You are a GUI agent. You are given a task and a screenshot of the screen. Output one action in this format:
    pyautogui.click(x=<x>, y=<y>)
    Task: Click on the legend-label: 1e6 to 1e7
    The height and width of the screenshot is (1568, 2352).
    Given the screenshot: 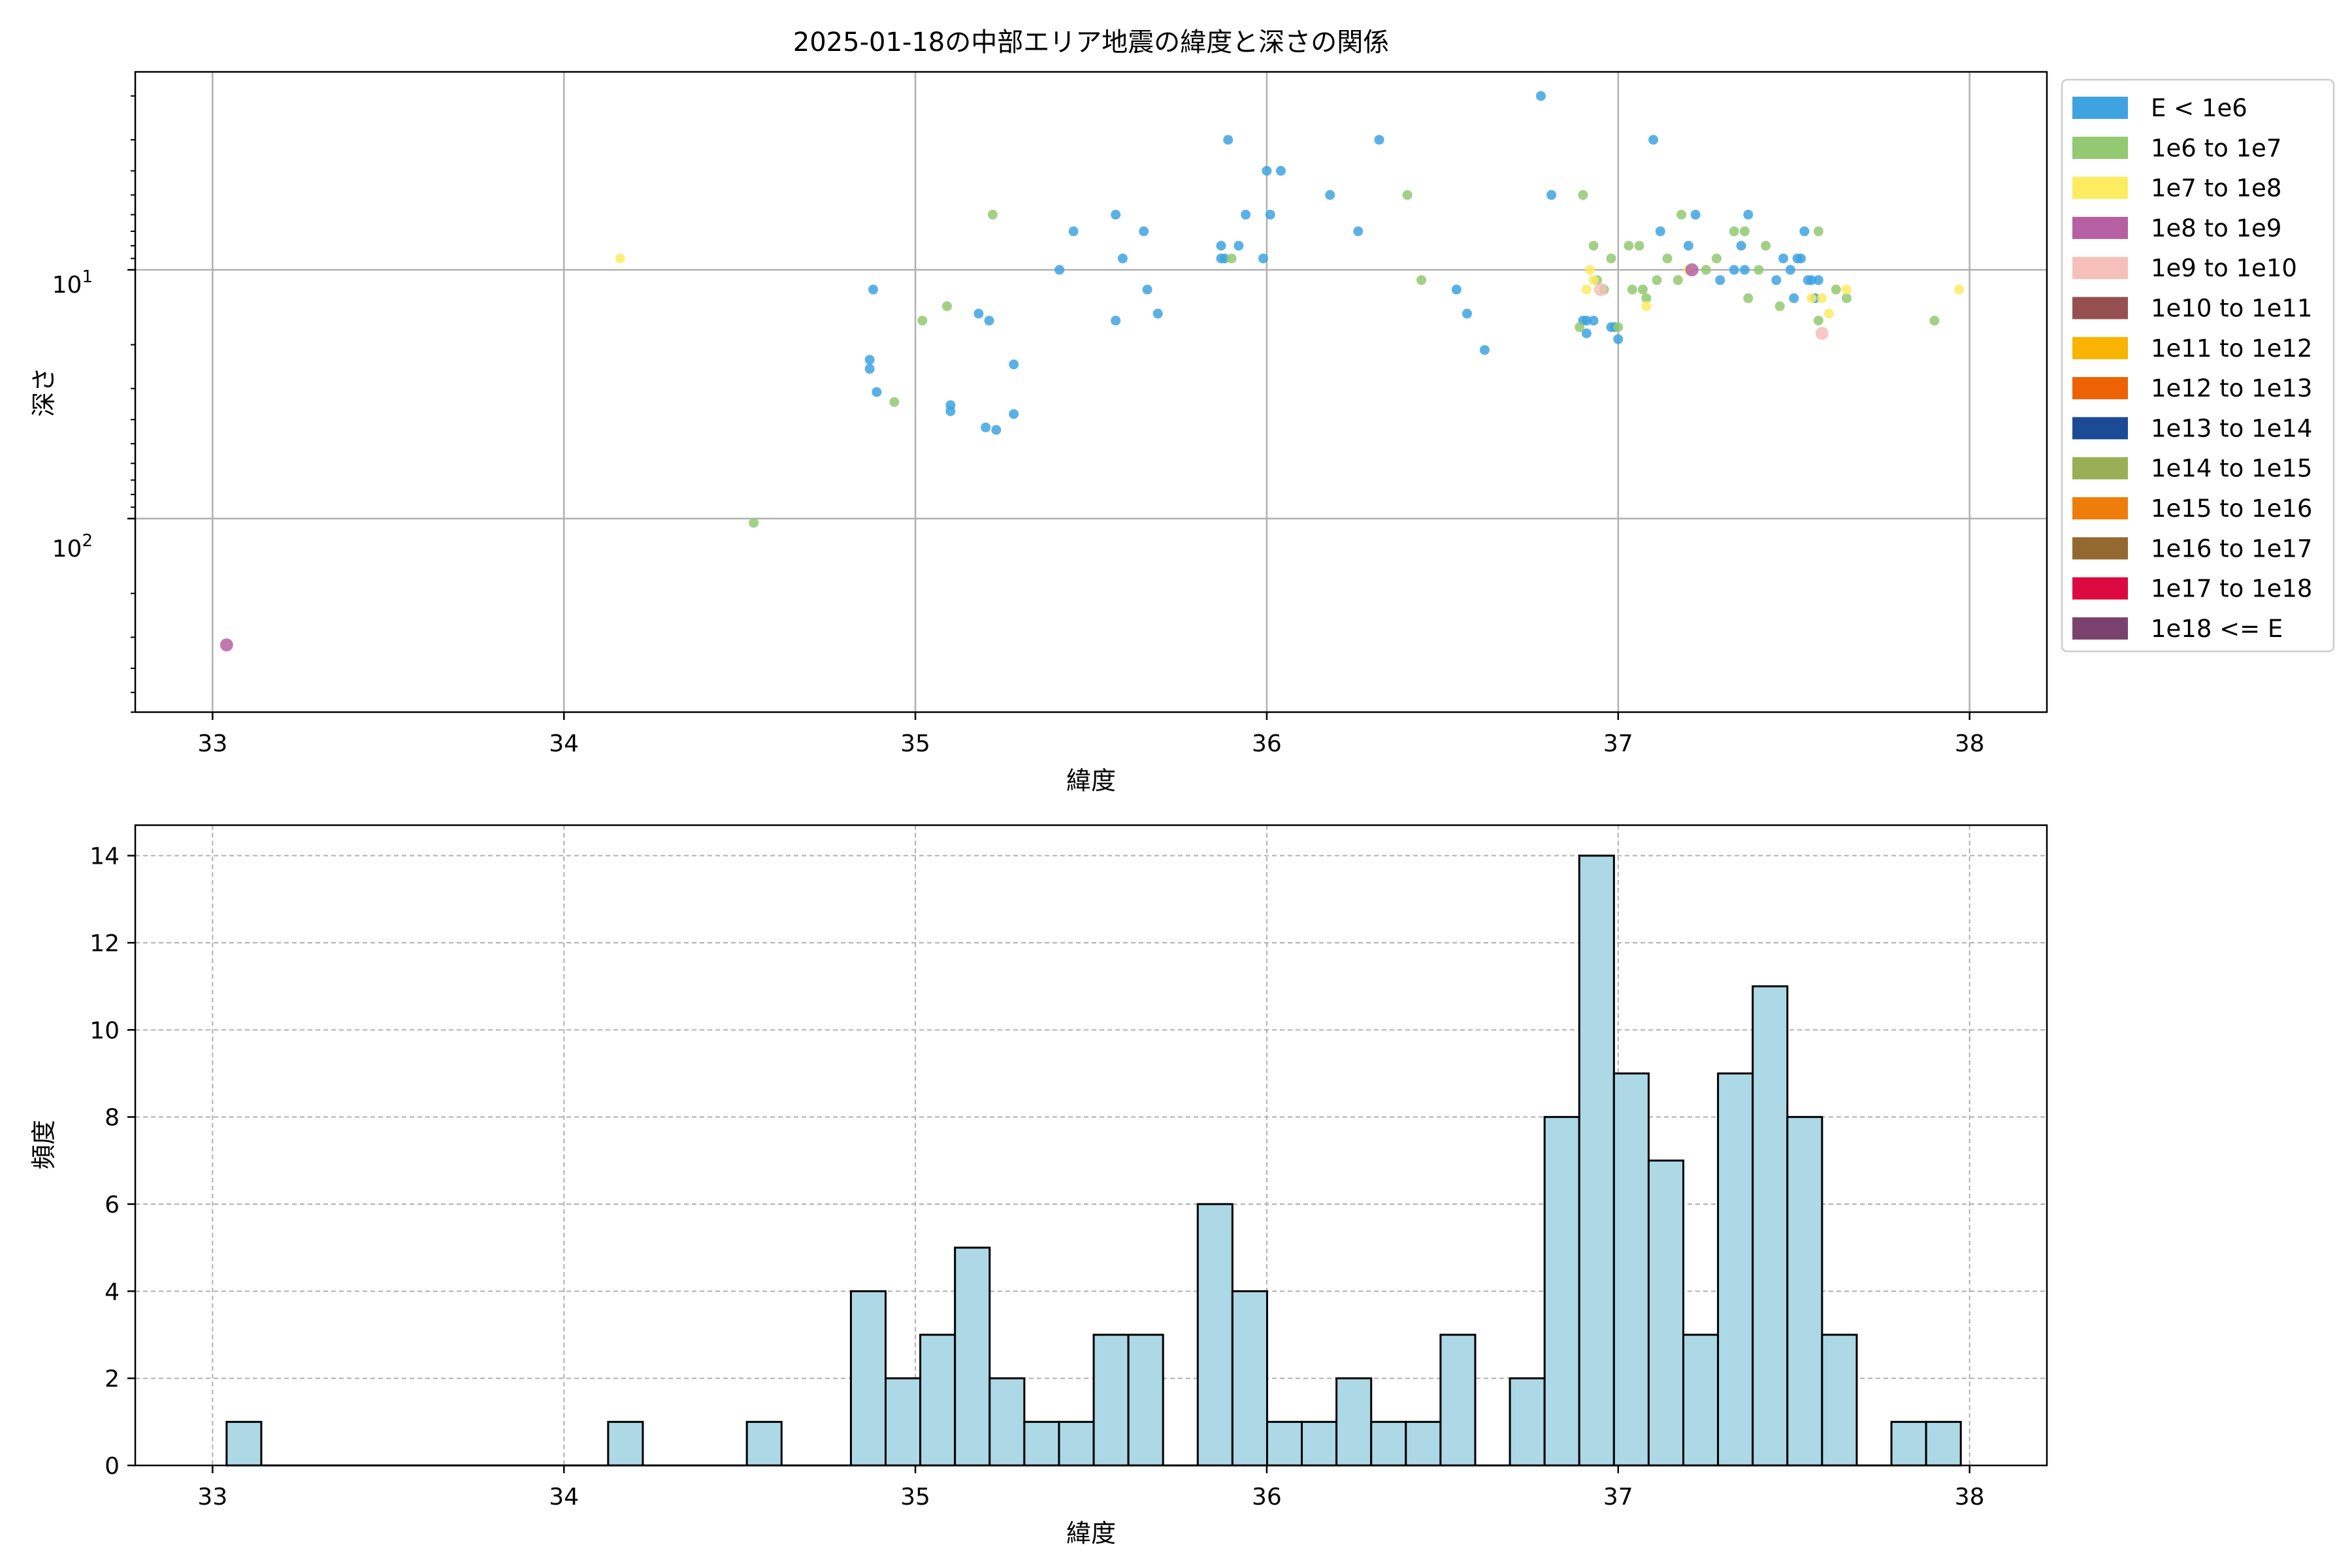 What is the action you would take?
    pyautogui.click(x=2216, y=148)
    